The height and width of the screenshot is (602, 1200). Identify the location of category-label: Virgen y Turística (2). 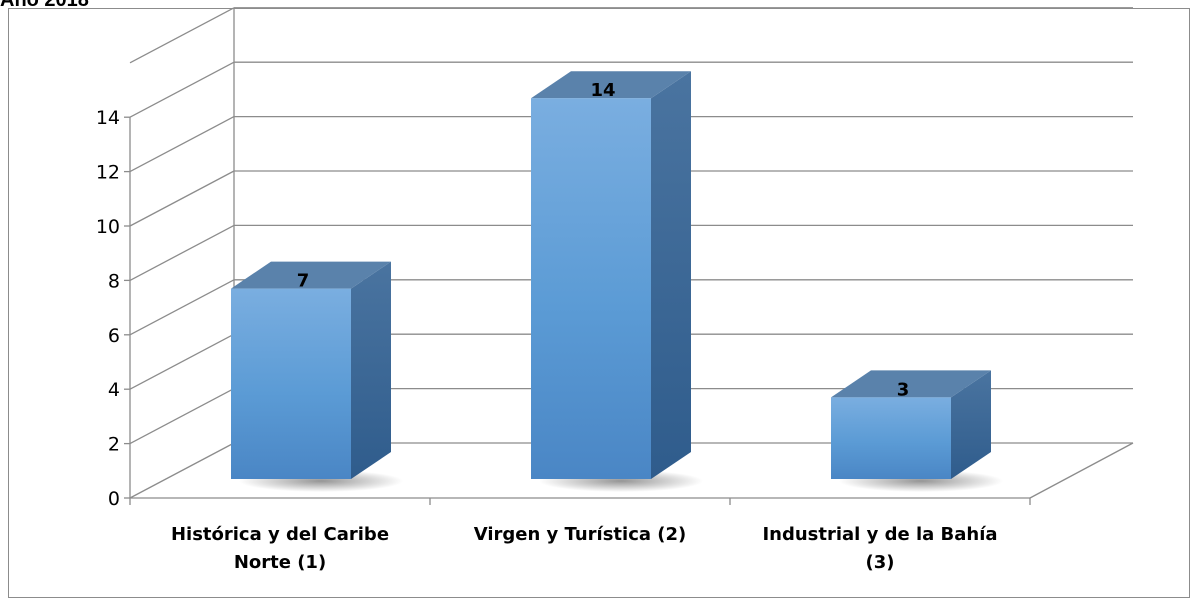
(580, 534).